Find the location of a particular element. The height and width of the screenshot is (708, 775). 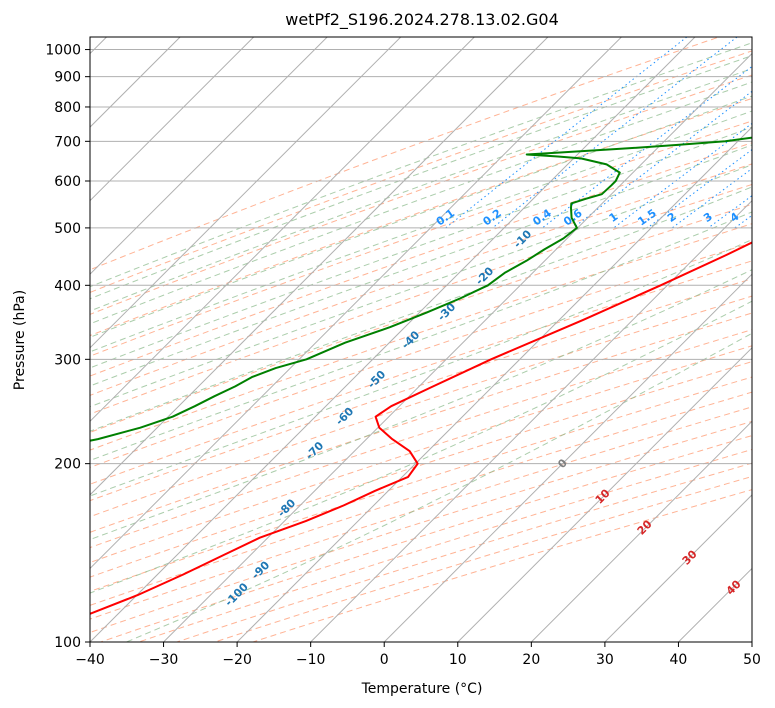

y-tick-label: 300 is located at coordinates (67, 360).